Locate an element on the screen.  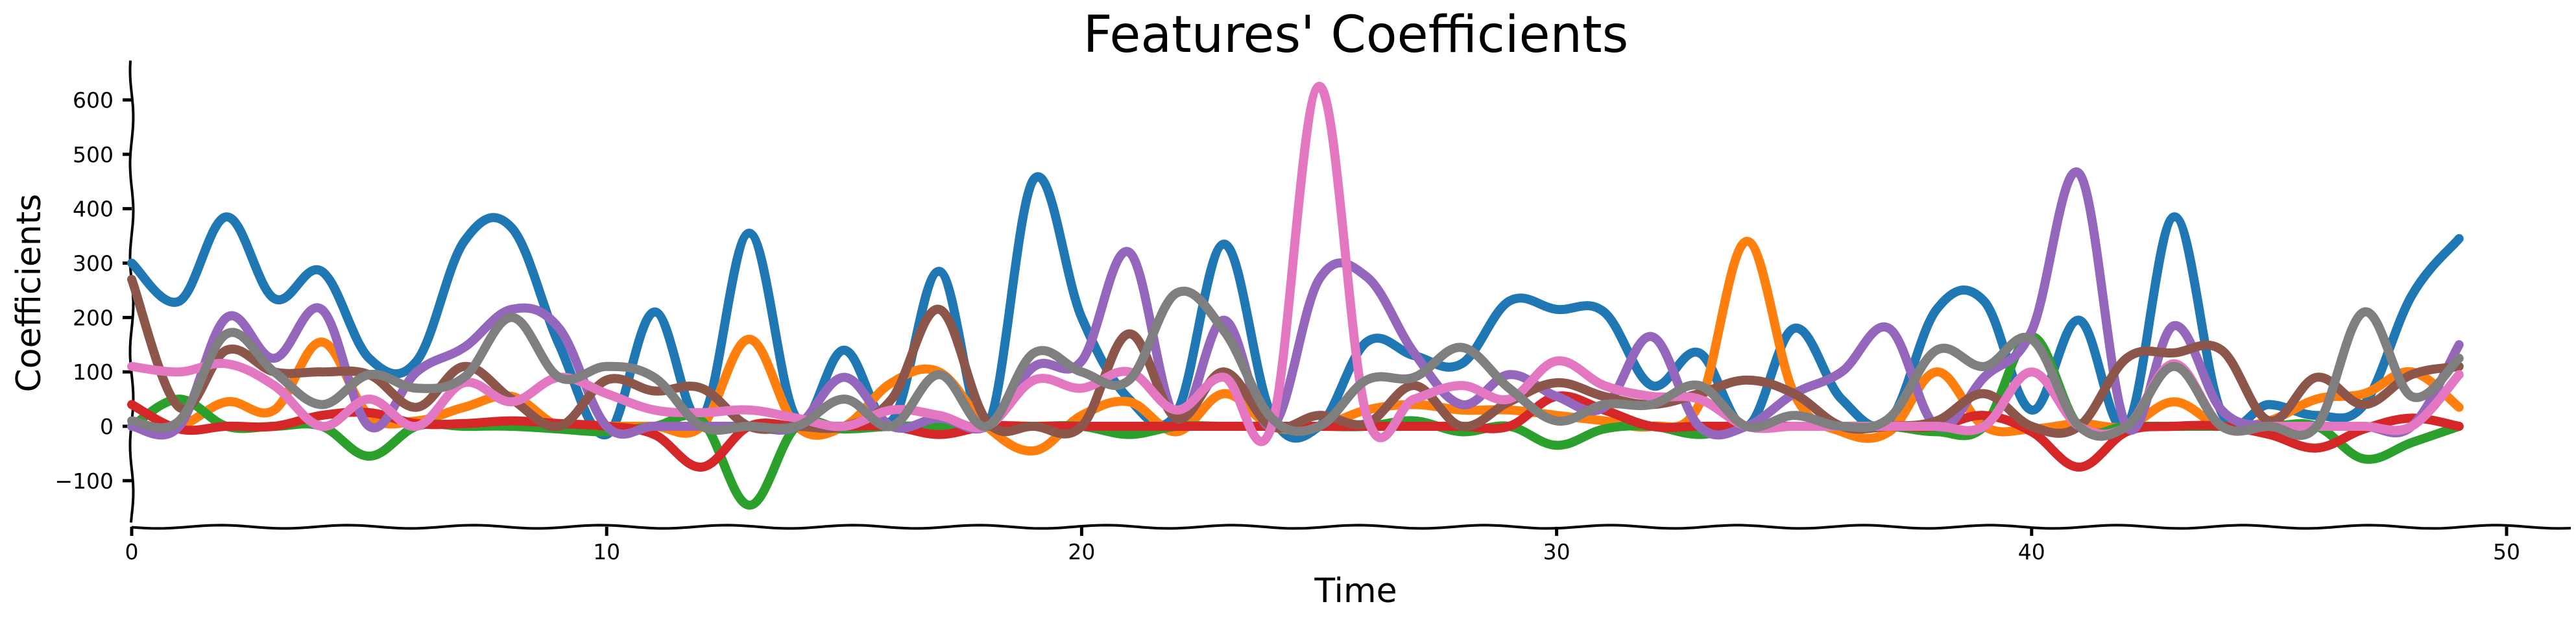
y-tick-label: 300 is located at coordinates (93, 263).